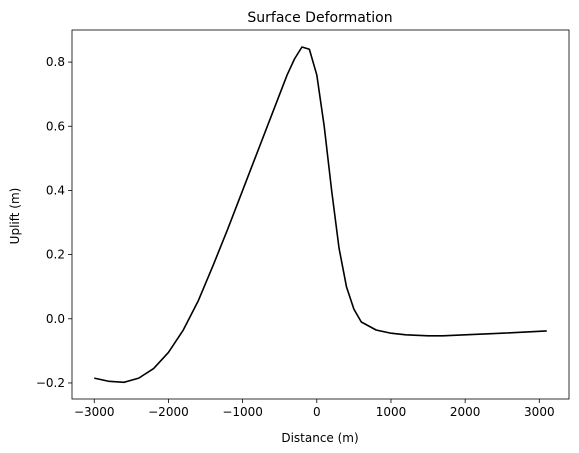 This screenshot has width=579, height=453. I want to click on x-tick-label: 3000, so click(539, 412).